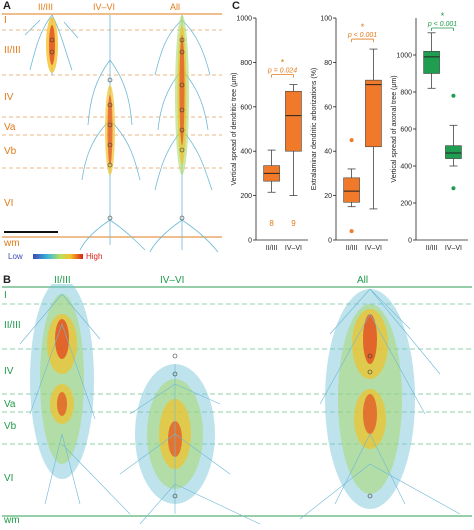  What do you see at coordinates (10, 151) in the screenshot?
I see `panel-a-layer-vb: Vb` at bounding box center [10, 151].